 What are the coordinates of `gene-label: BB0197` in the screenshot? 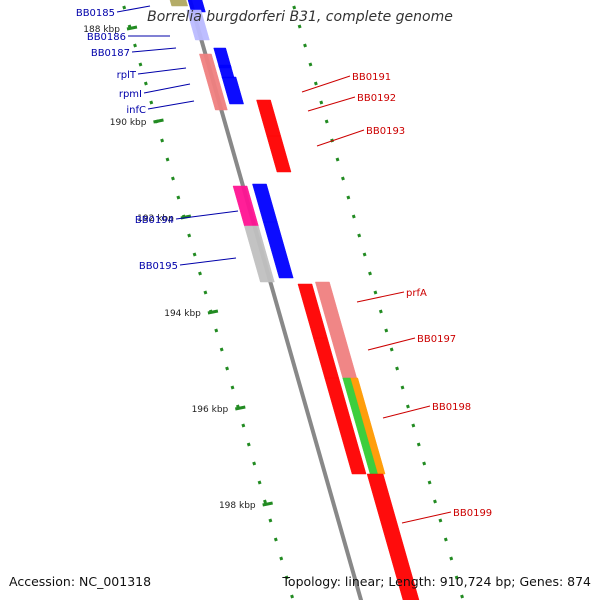 It's located at (436, 339).